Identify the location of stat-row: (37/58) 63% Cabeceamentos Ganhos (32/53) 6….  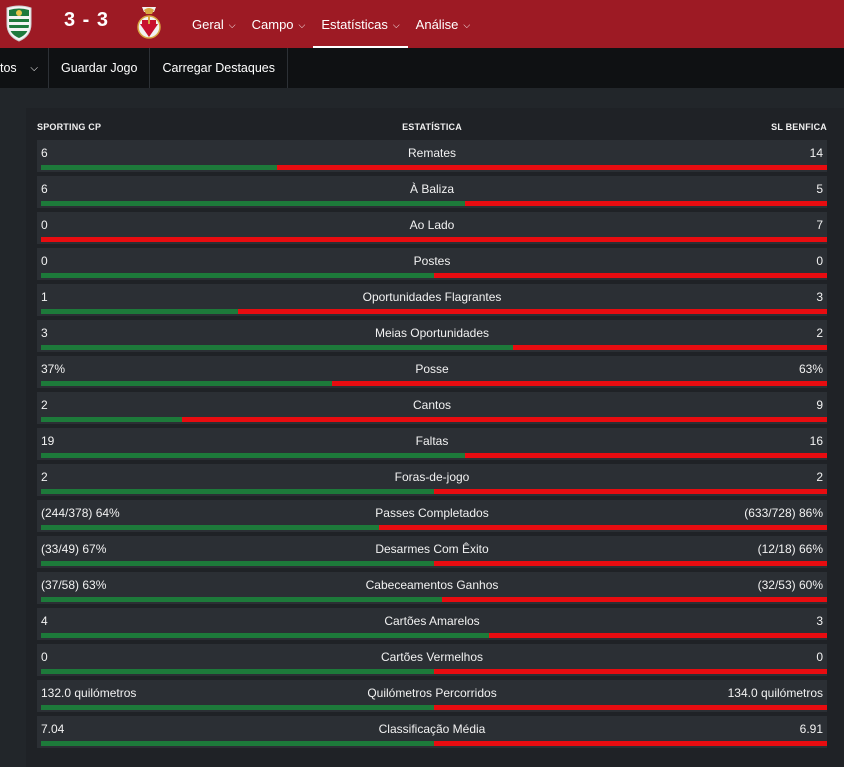
(432, 588).